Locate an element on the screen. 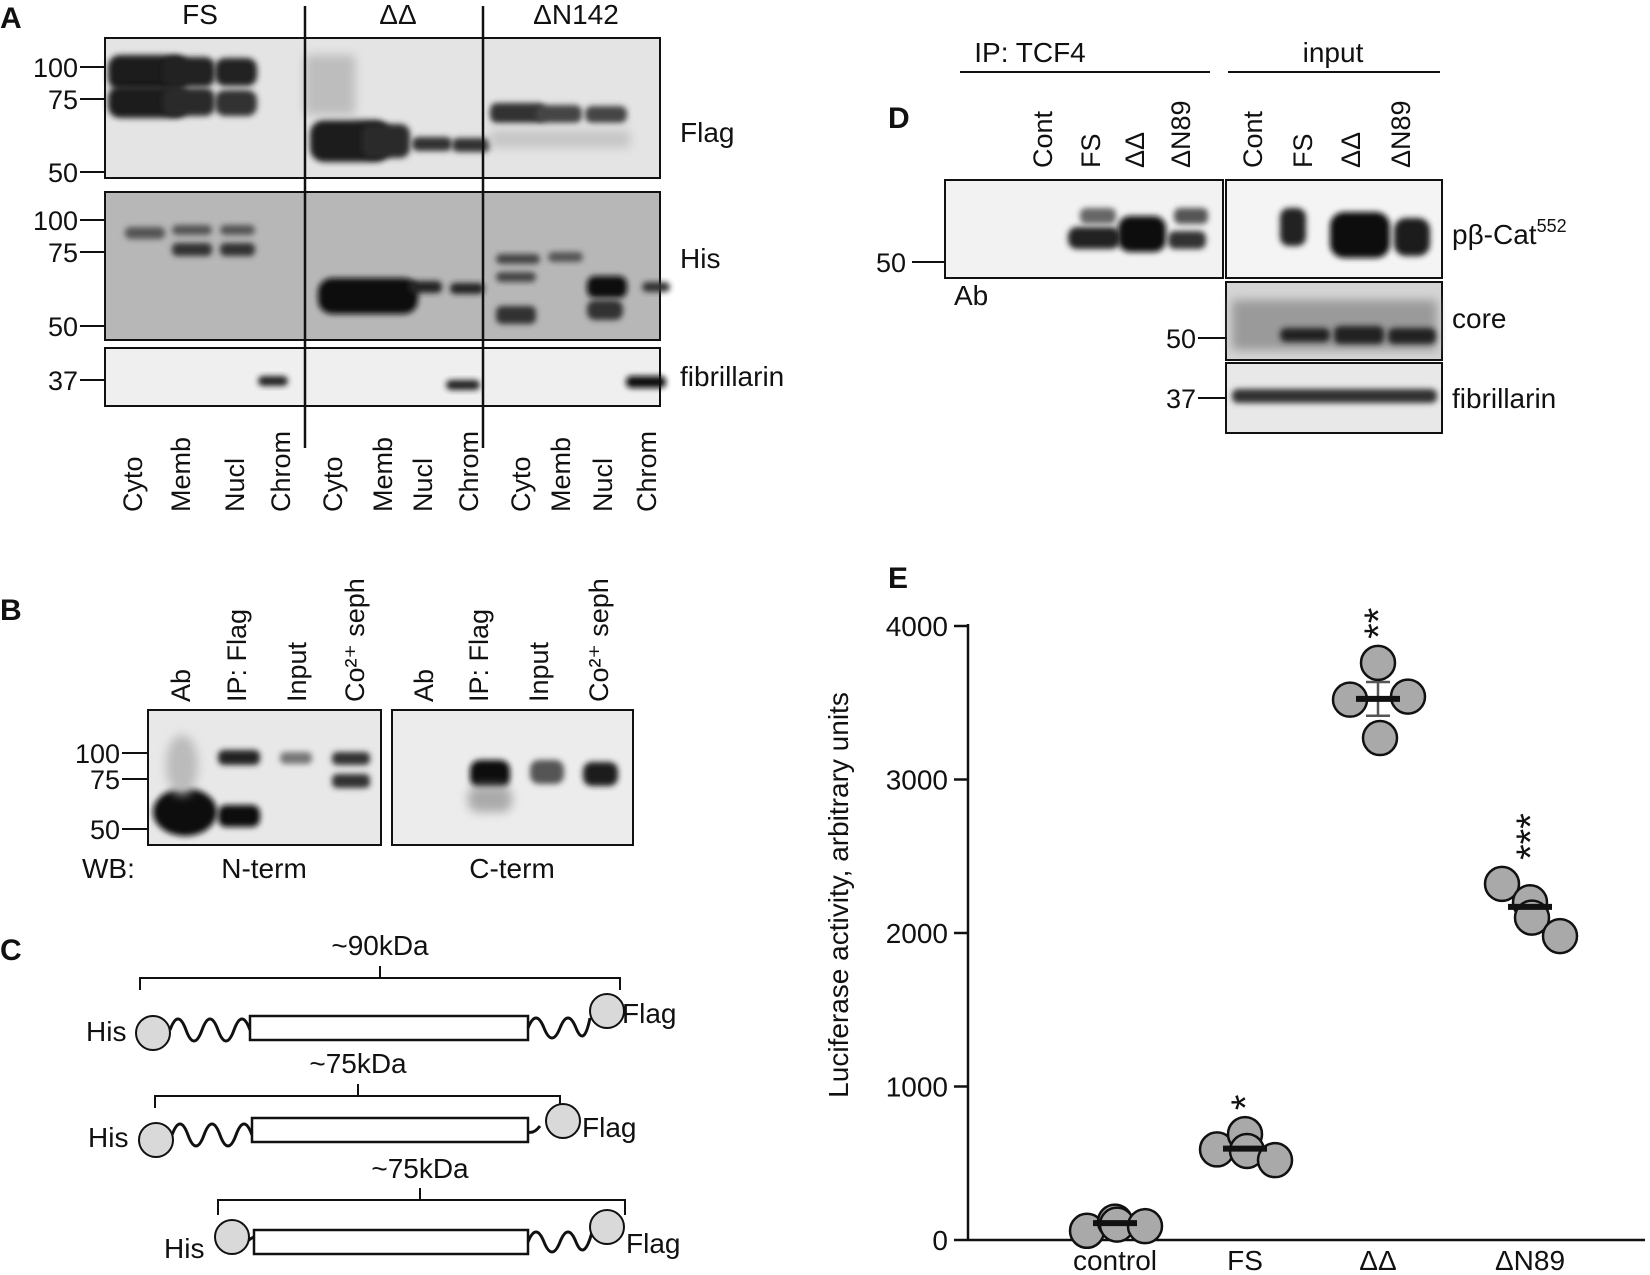 The width and height of the screenshot is (1650, 1275). blot-d-input-core is located at coordinates (1334, 321).